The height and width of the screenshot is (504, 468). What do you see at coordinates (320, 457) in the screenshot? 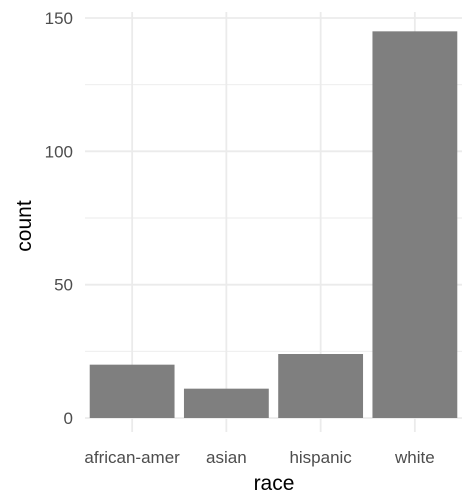
I see `x-tick-label: hispanic` at bounding box center [320, 457].